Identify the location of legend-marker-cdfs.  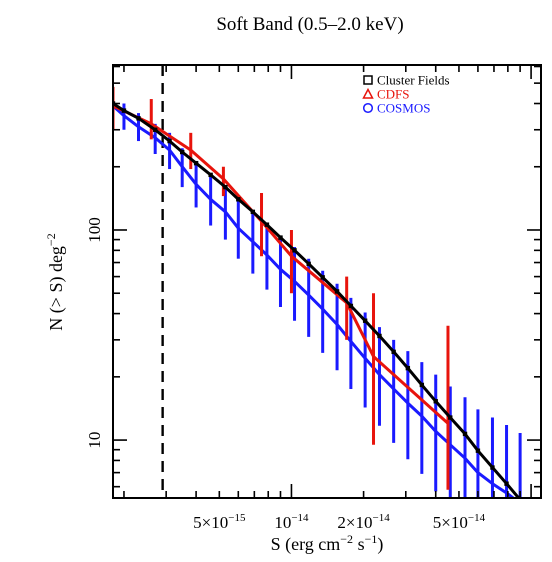
(368, 93).